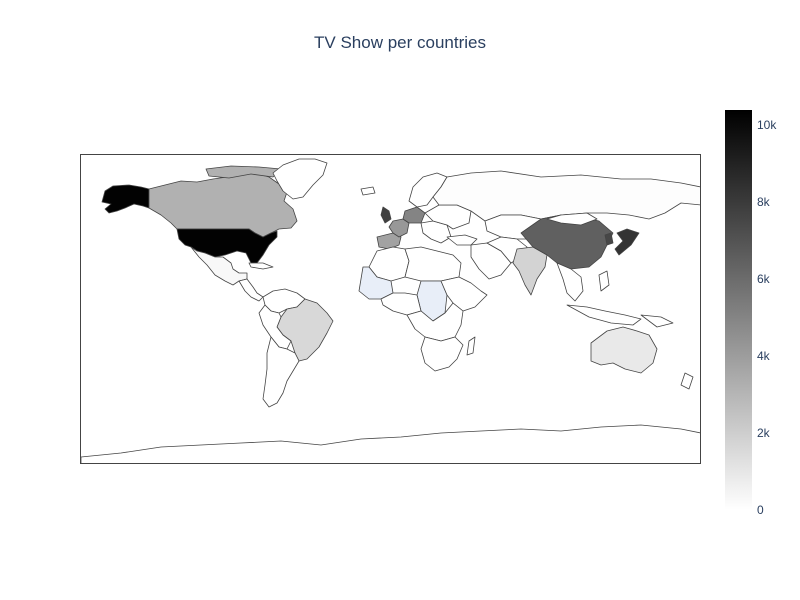 The width and height of the screenshot is (800, 600). What do you see at coordinates (530, 271) in the screenshot?
I see `country-india` at bounding box center [530, 271].